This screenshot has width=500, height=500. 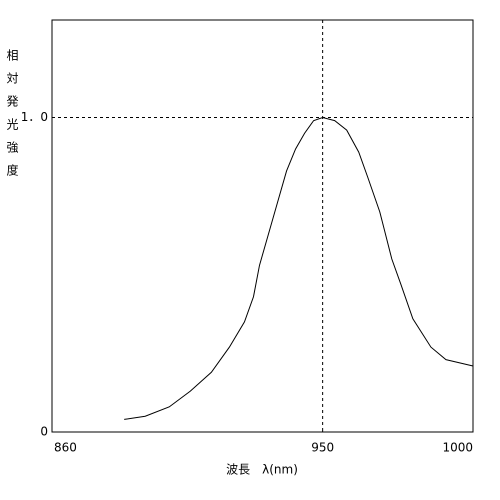 I want to click on x-tick-label: 1000, so click(x=457, y=448).